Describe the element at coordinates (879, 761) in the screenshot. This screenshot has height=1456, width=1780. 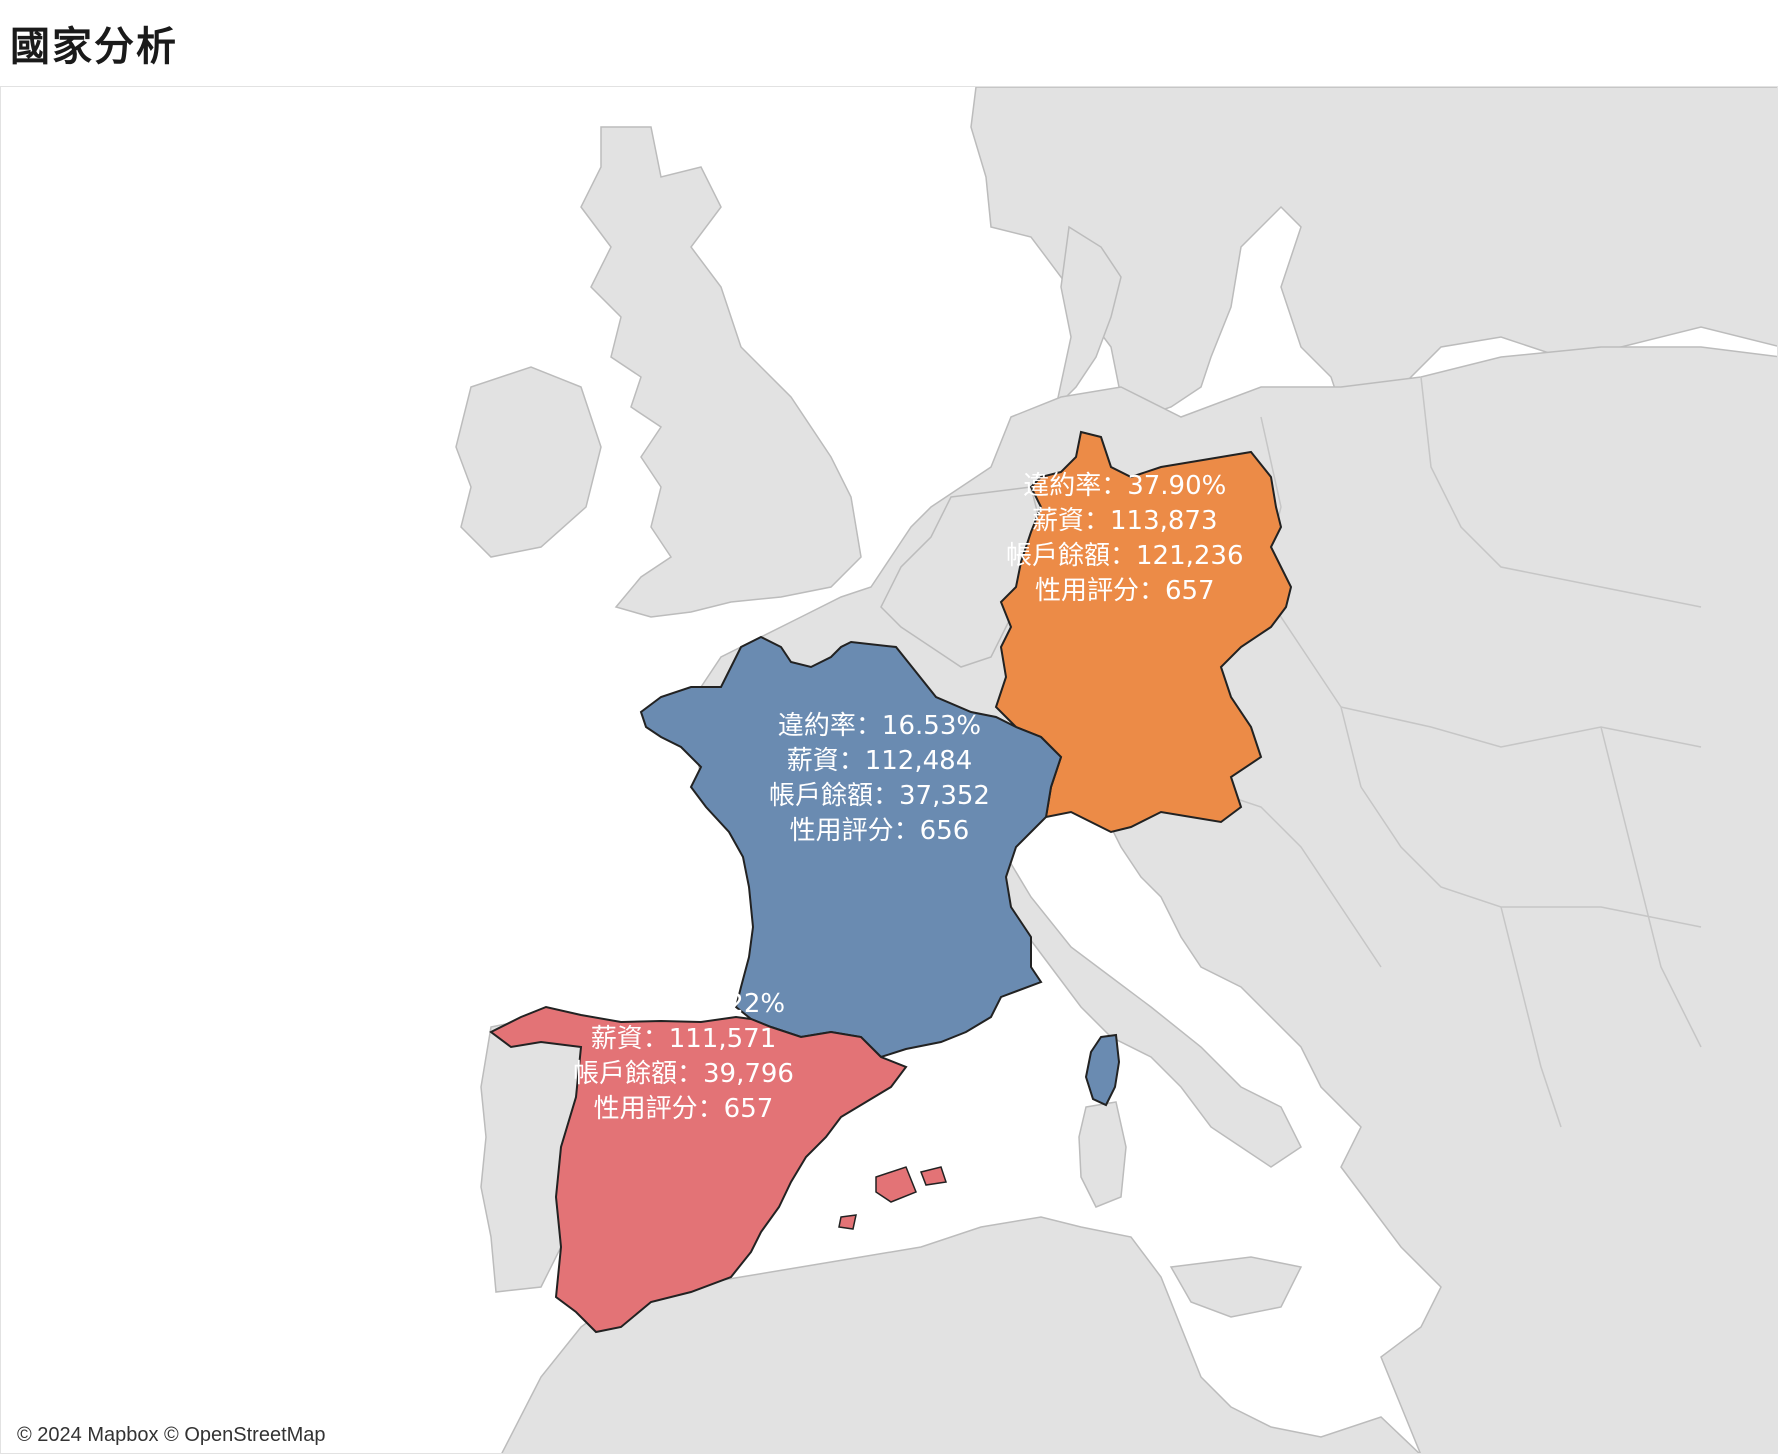
I see `france-salary: 薪資：112,484` at that location.